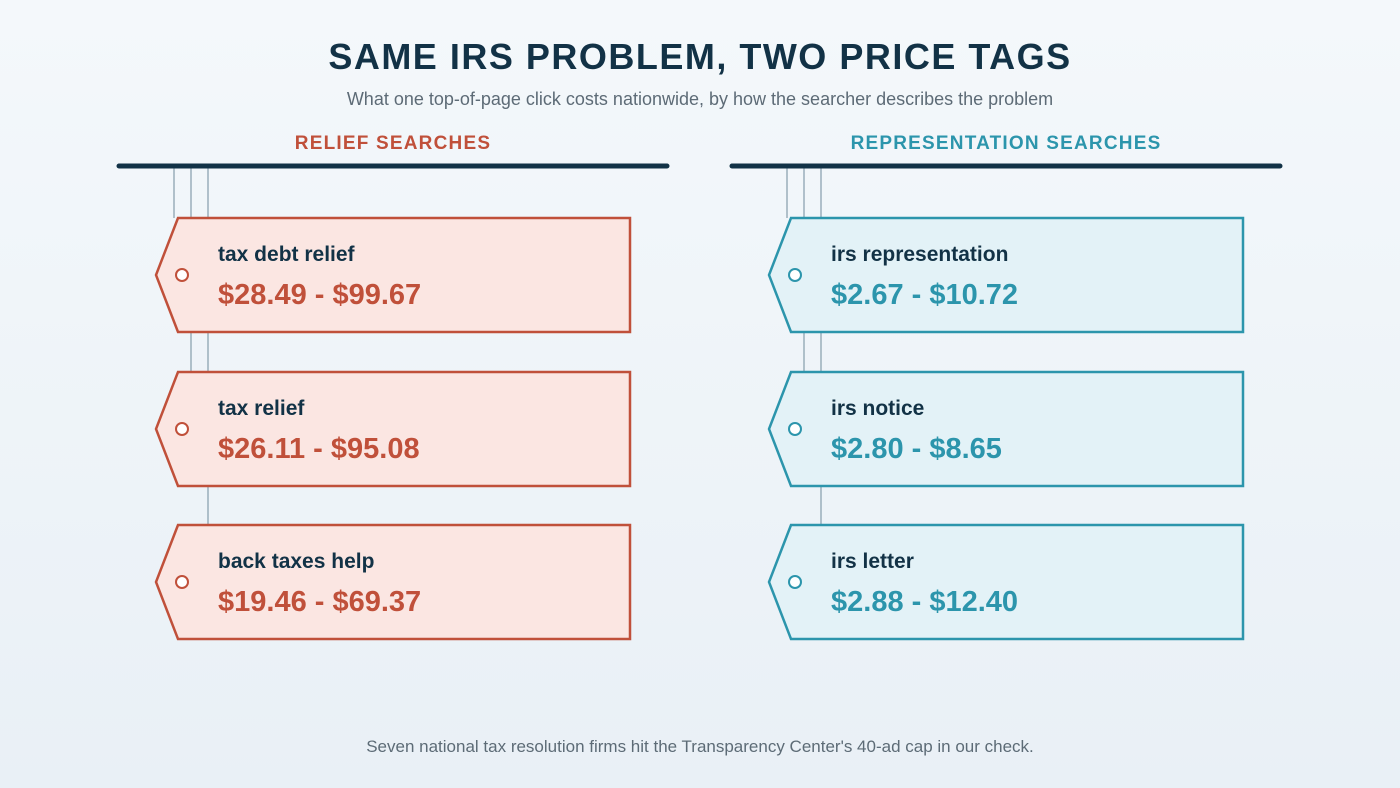  What do you see at coordinates (920, 254) in the screenshot?
I see `tag-search-term: irs representation` at bounding box center [920, 254].